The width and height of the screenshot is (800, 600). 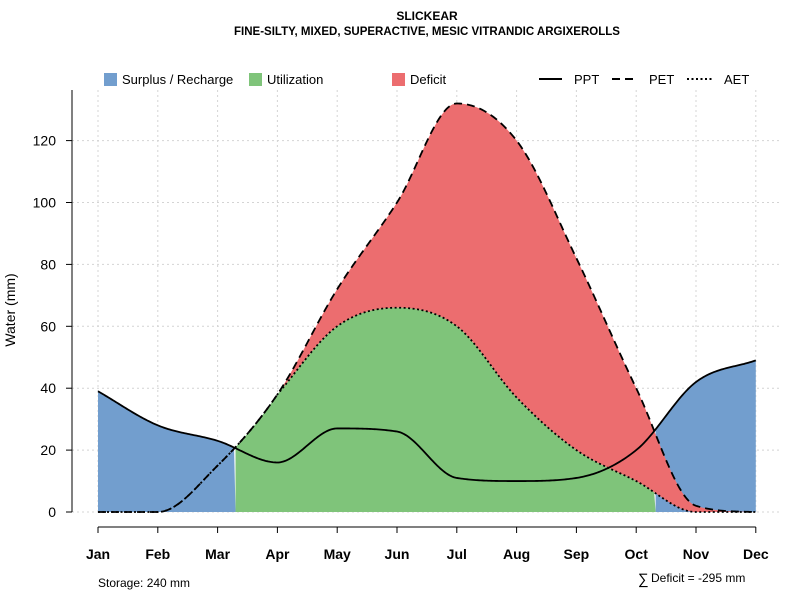 I want to click on x-tick-label: Oct, so click(x=637, y=554).